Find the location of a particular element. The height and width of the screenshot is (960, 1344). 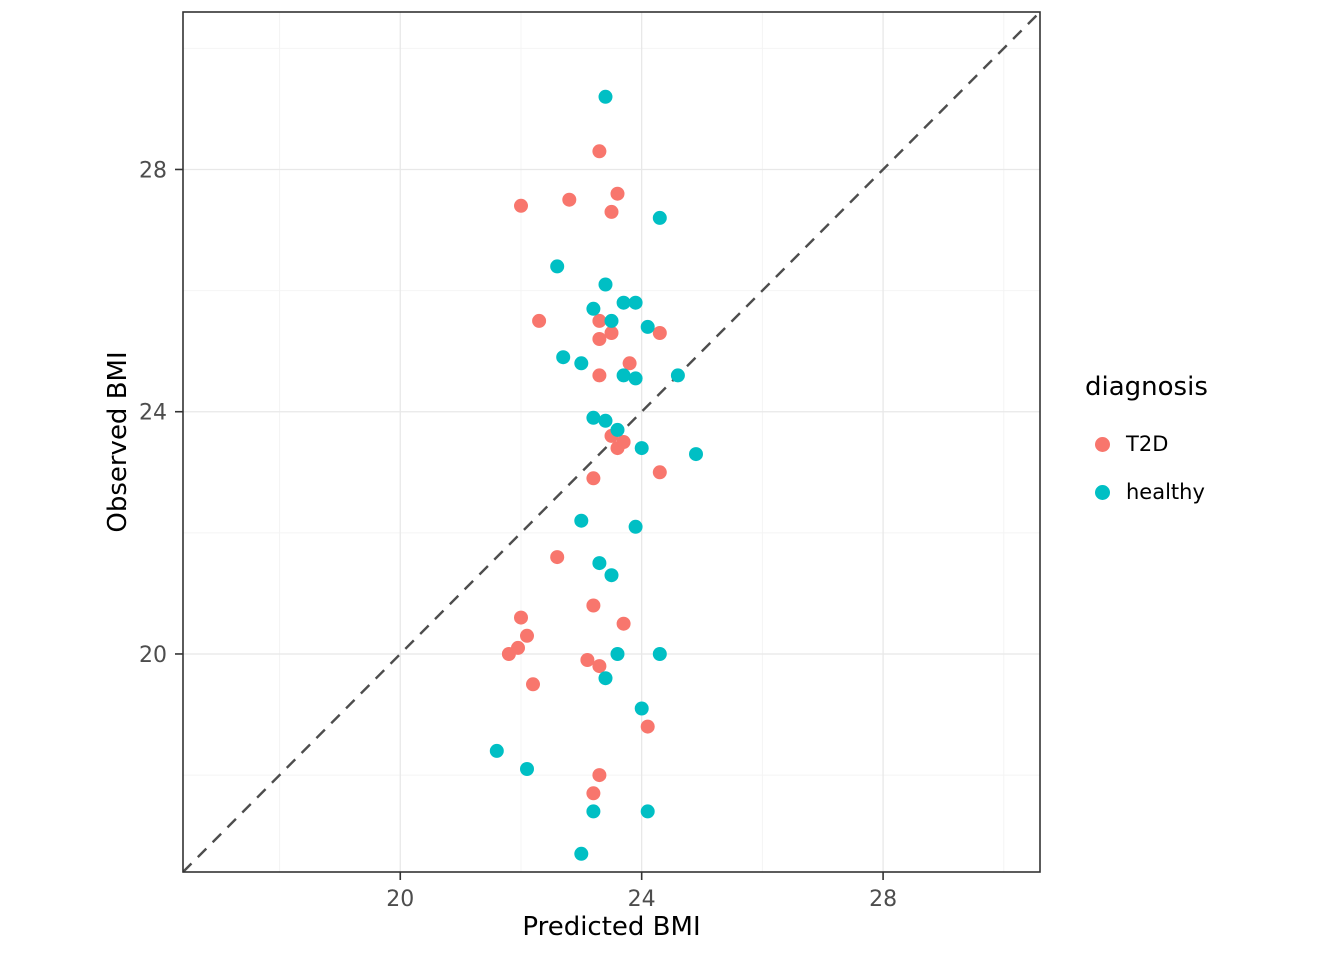

x-axis-title: Predicted BMI is located at coordinates (611, 927).